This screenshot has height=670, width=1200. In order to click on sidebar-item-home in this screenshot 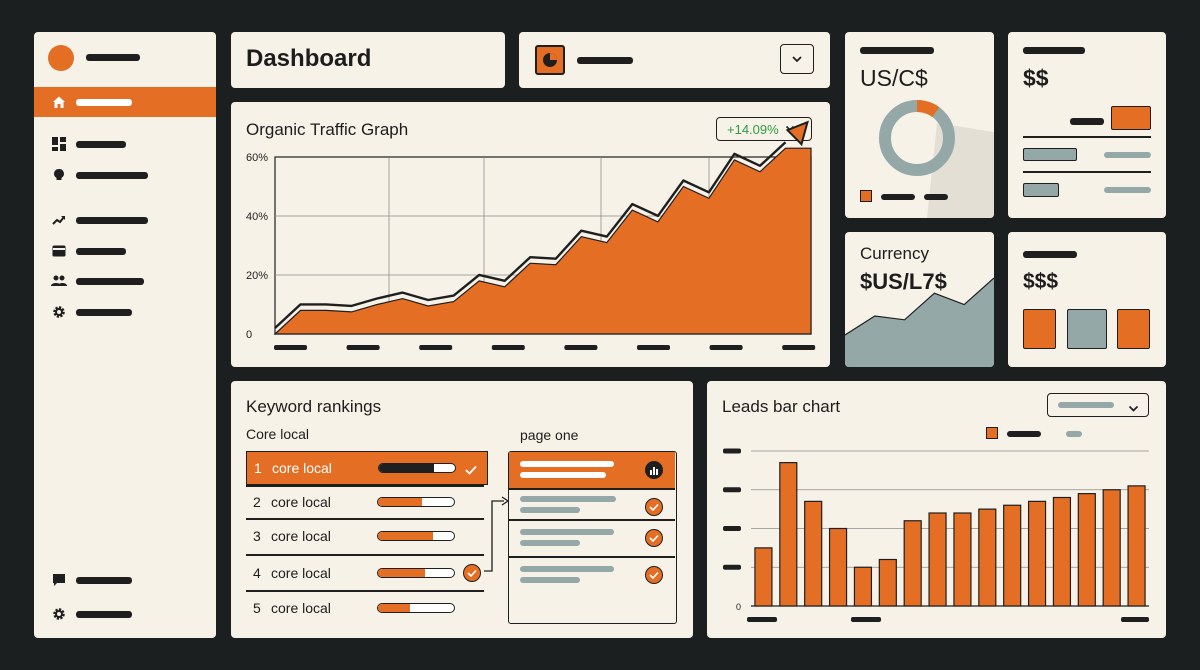, I will do `click(125, 102)`.